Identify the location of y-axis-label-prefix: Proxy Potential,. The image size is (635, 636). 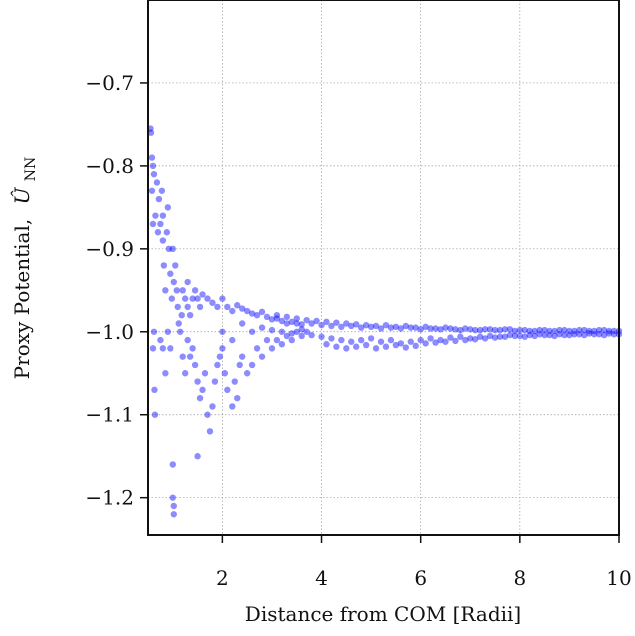
(22, 299).